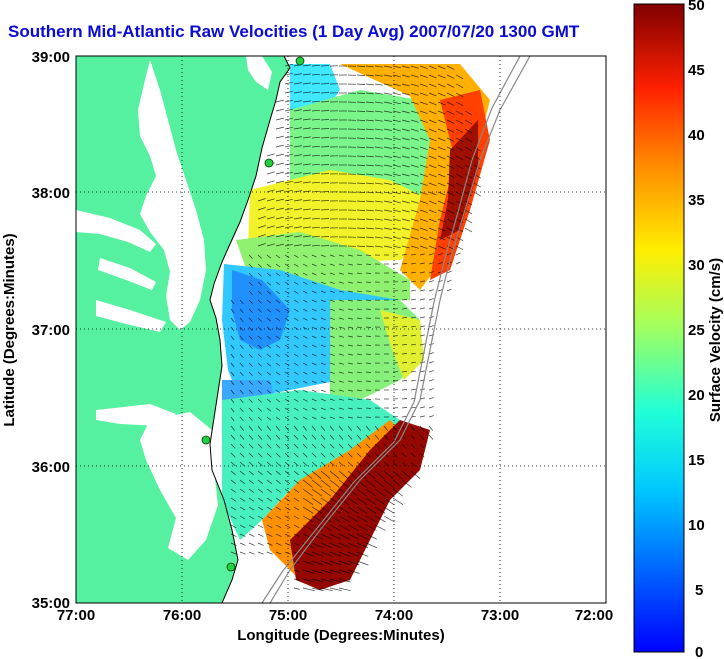 The height and width of the screenshot is (659, 724). What do you see at coordinates (715, 340) in the screenshot?
I see `colorbar-label: Surface Velocity (cm/s)` at bounding box center [715, 340].